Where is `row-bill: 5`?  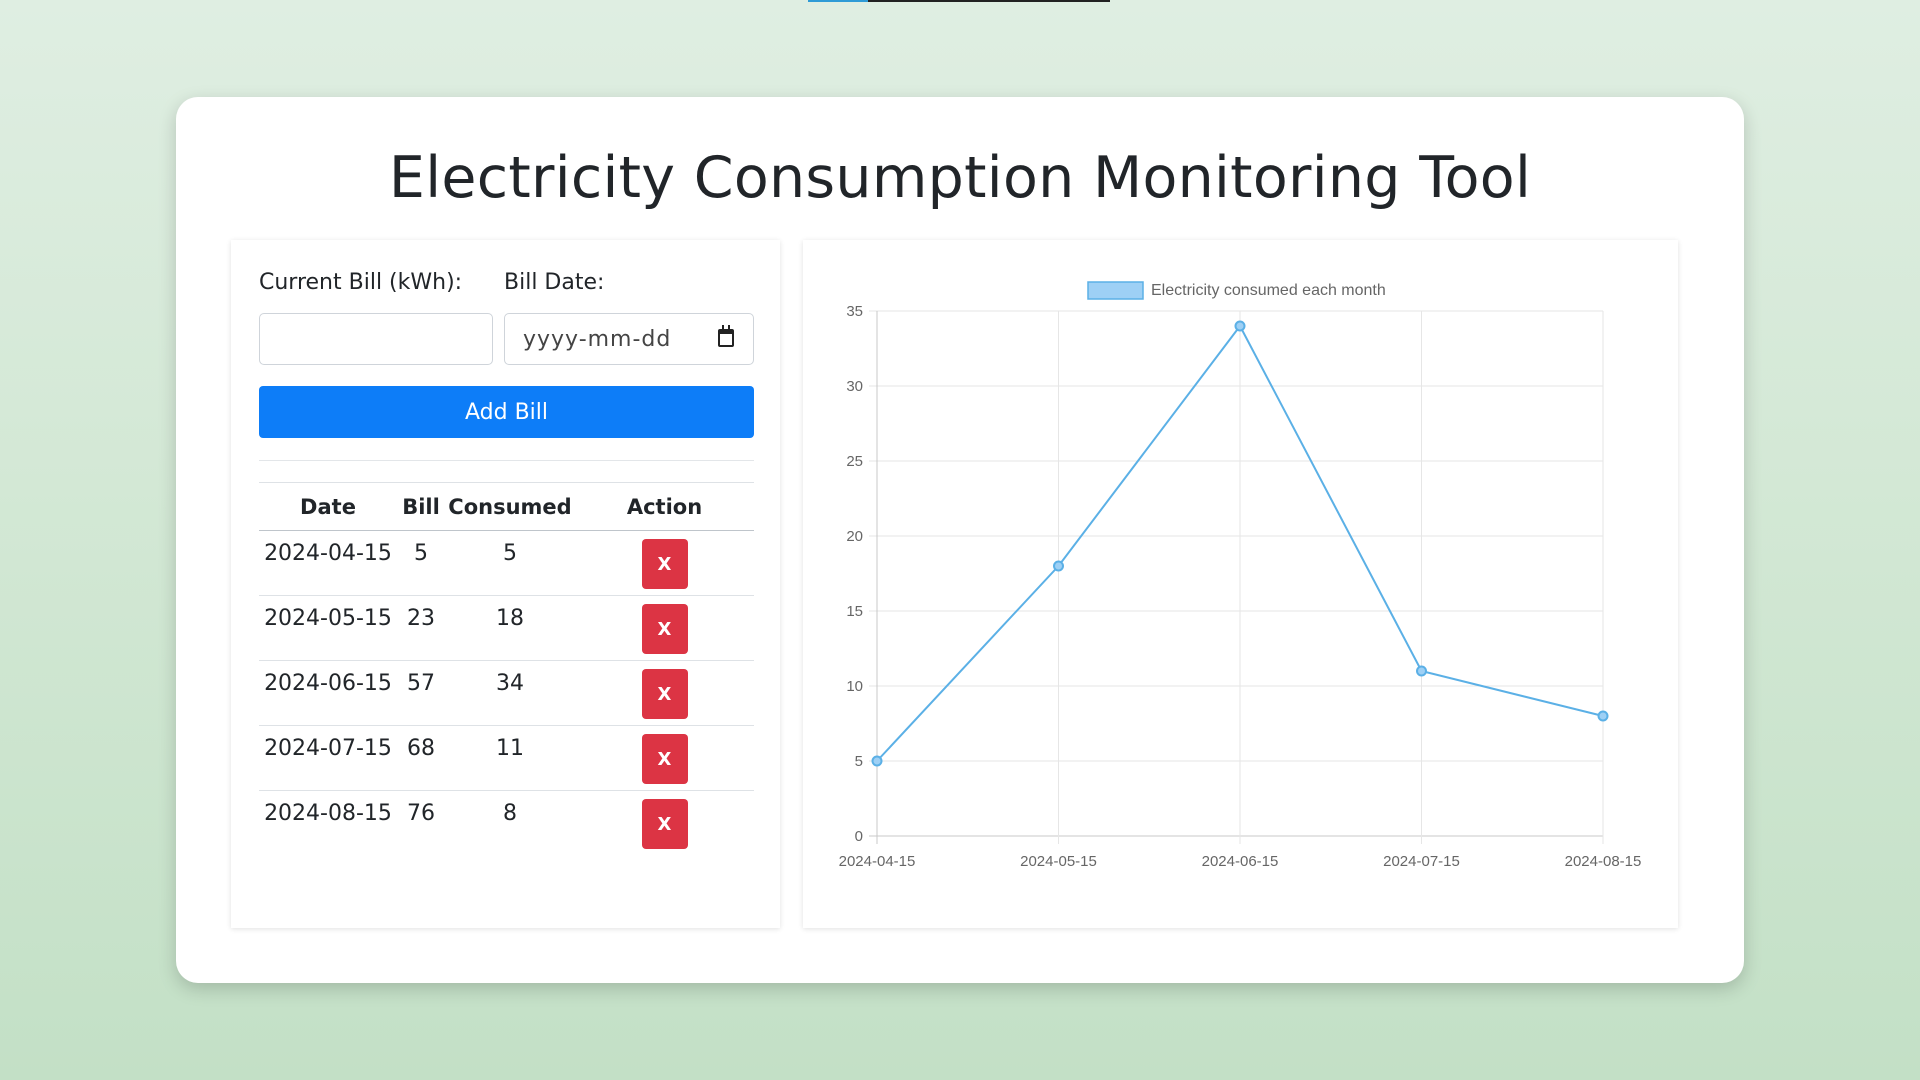
row-bill: 5 is located at coordinates (421, 563).